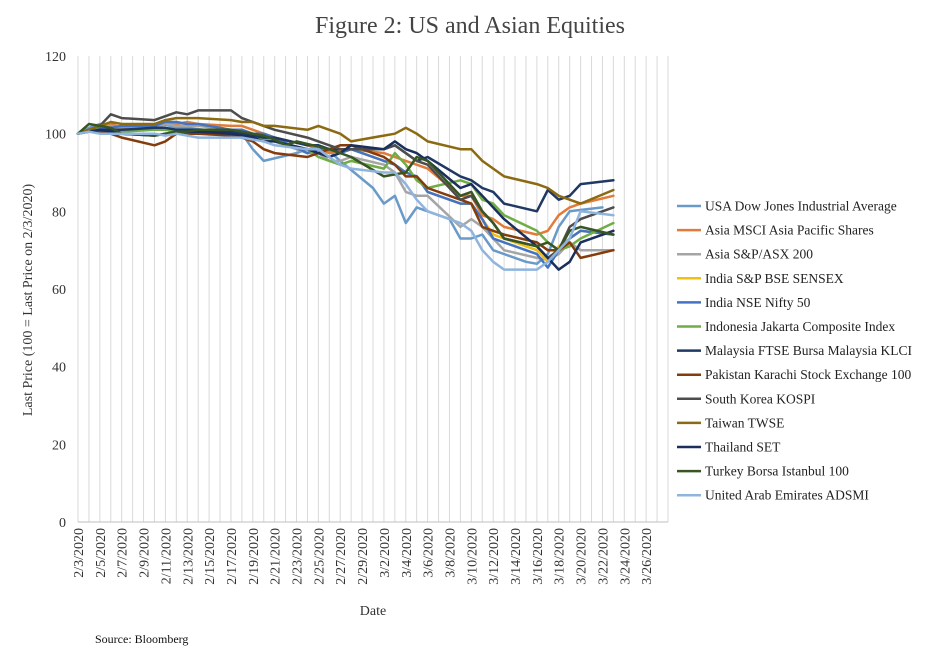 This screenshot has width=942, height=656. I want to click on legend-label: Turkey Borsa Istanbul 100, so click(777, 471).